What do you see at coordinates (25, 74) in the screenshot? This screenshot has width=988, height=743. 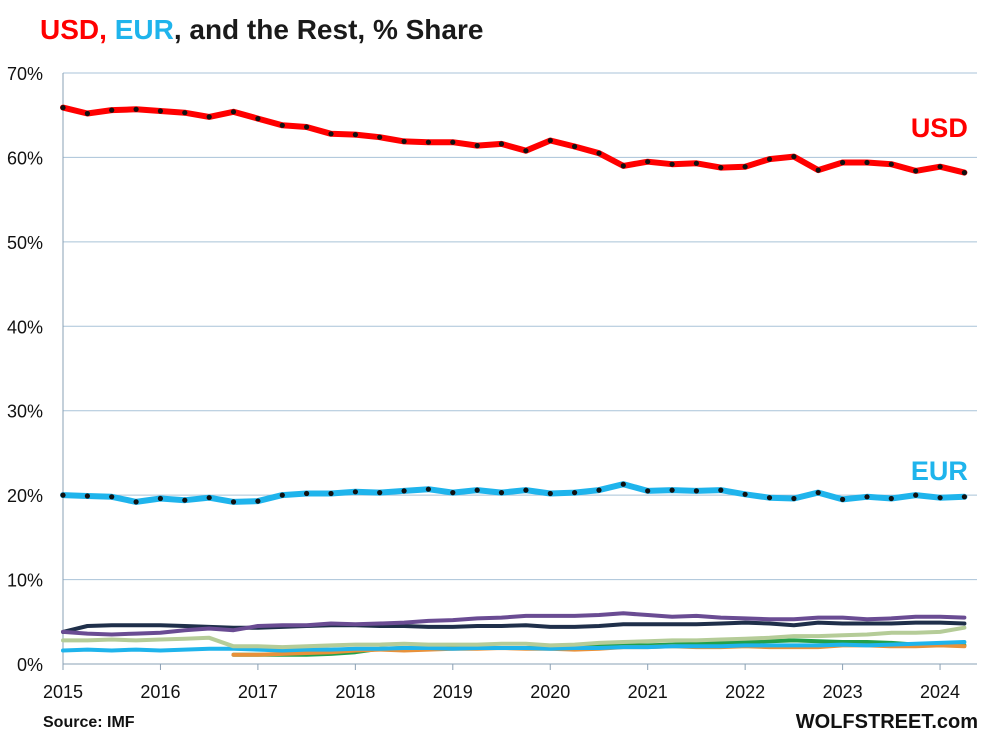 I see `y-tick-label: 70%` at bounding box center [25, 74].